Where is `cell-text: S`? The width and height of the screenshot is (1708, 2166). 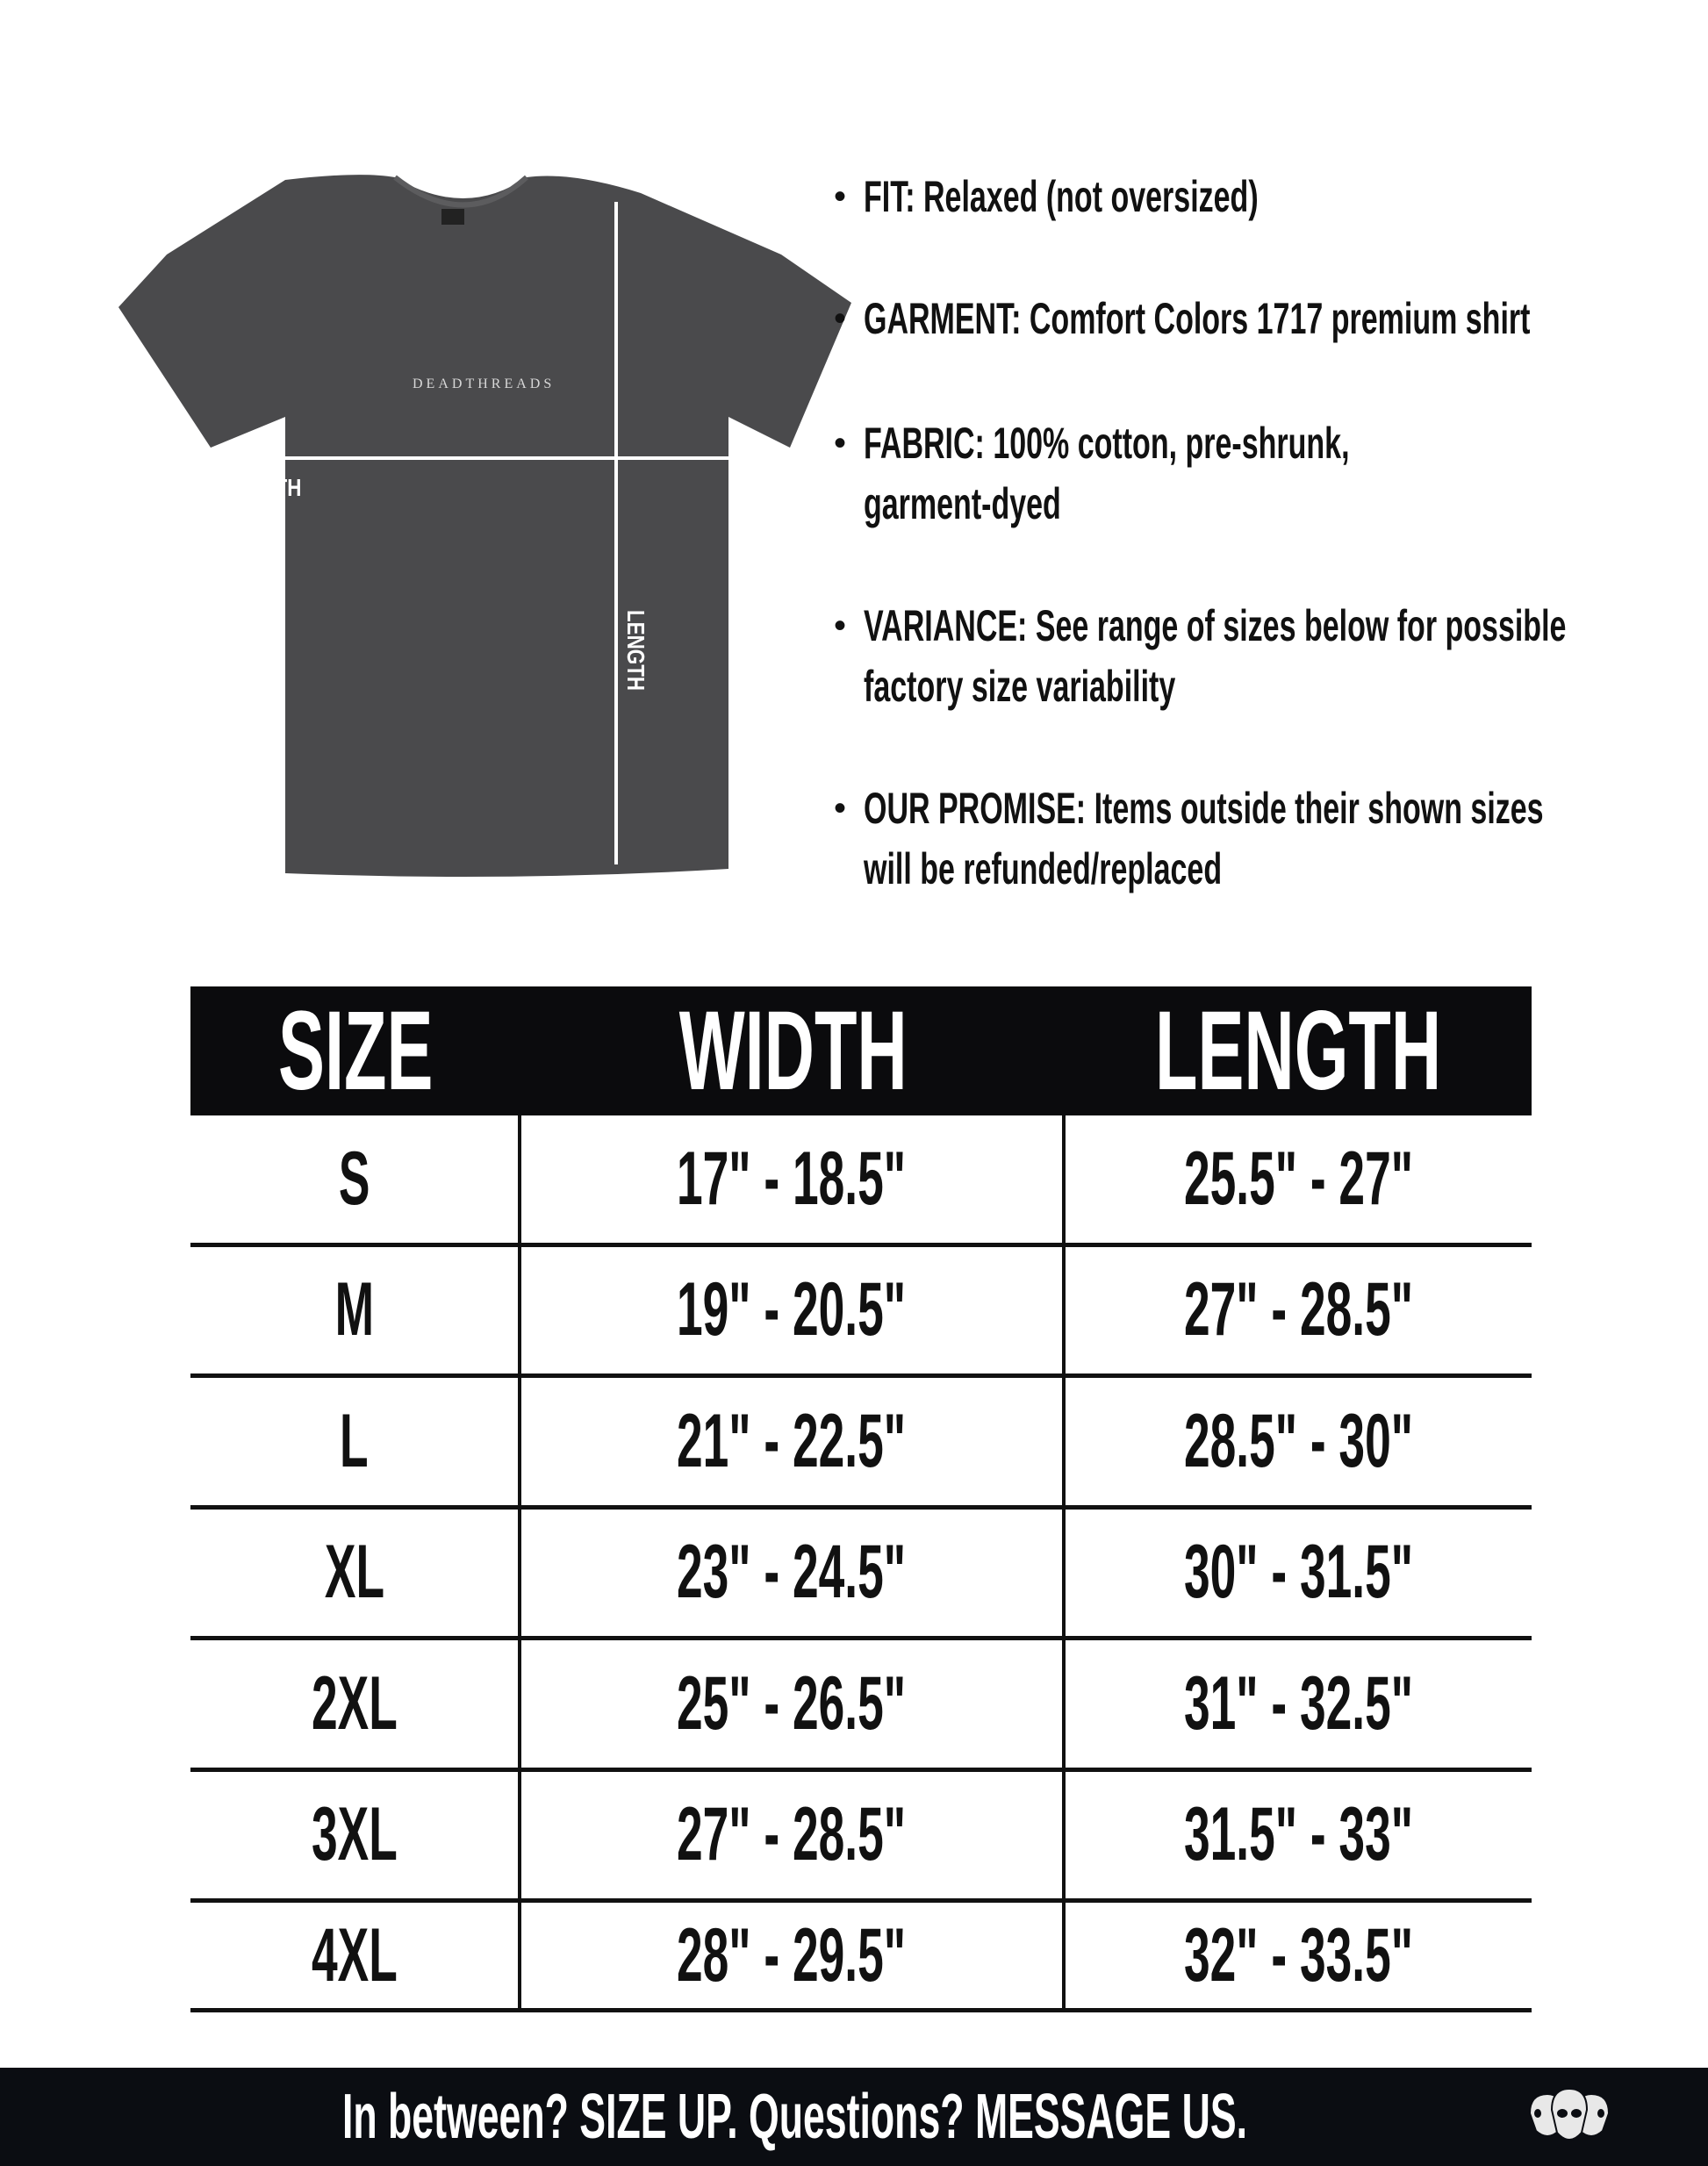 cell-text: S is located at coordinates (354, 1178).